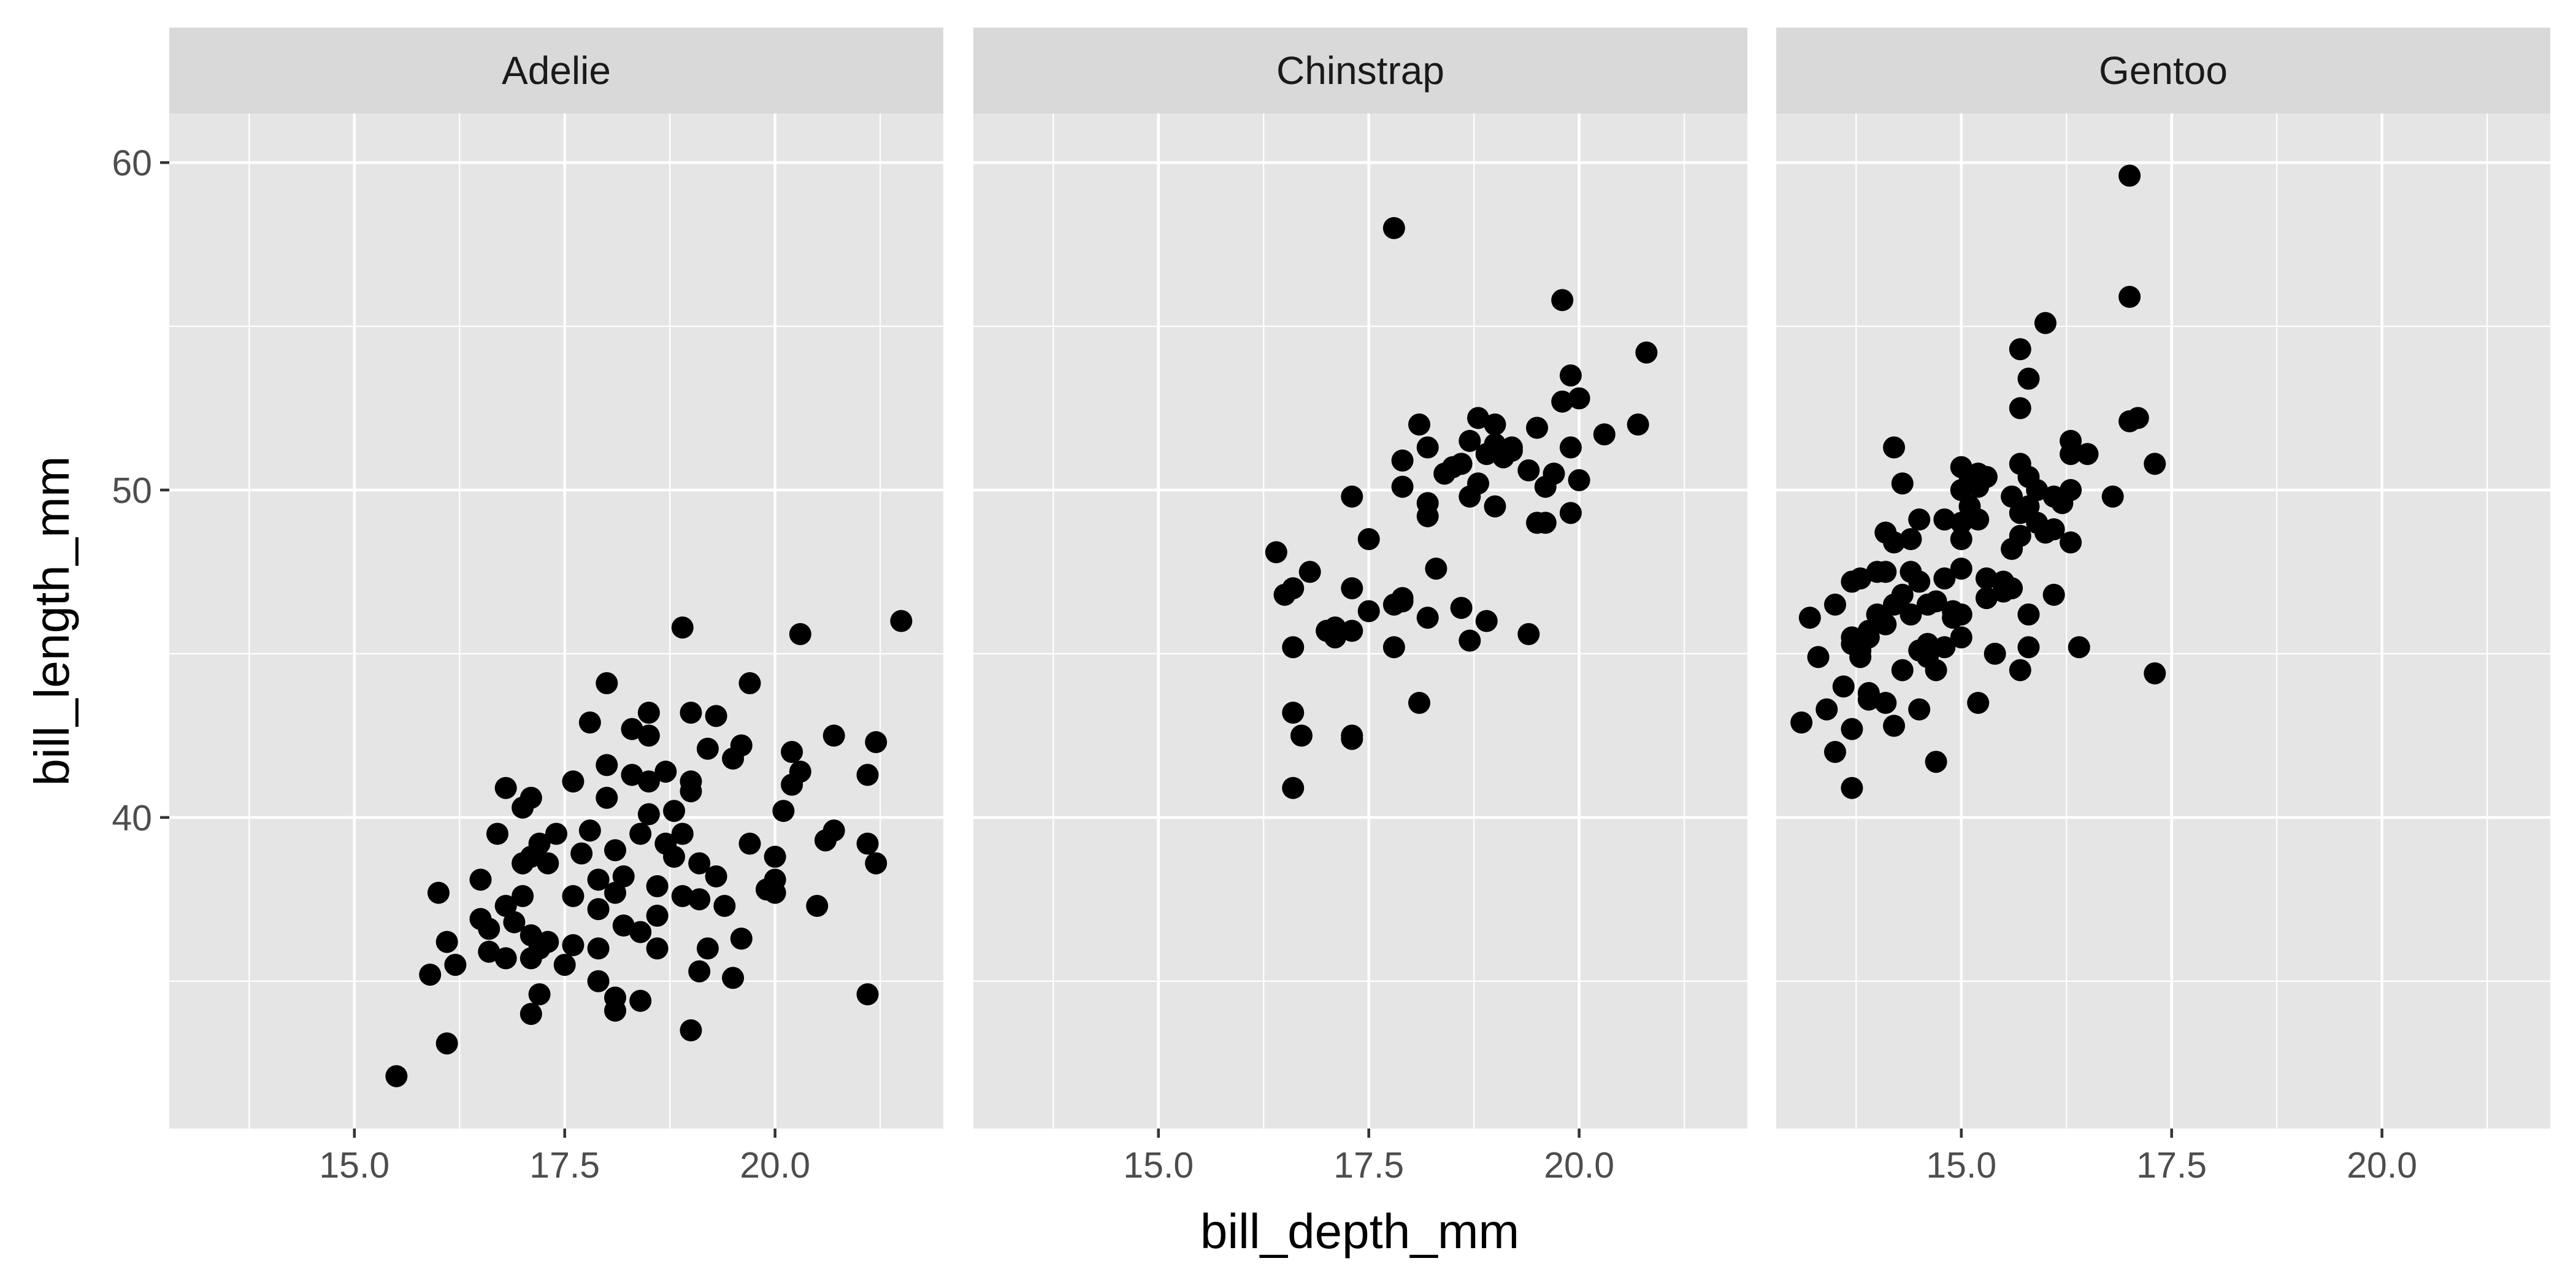 This screenshot has height=1288, width=2576. What do you see at coordinates (52, 621) in the screenshot?
I see `y-axis-title: bill_length_mm` at bounding box center [52, 621].